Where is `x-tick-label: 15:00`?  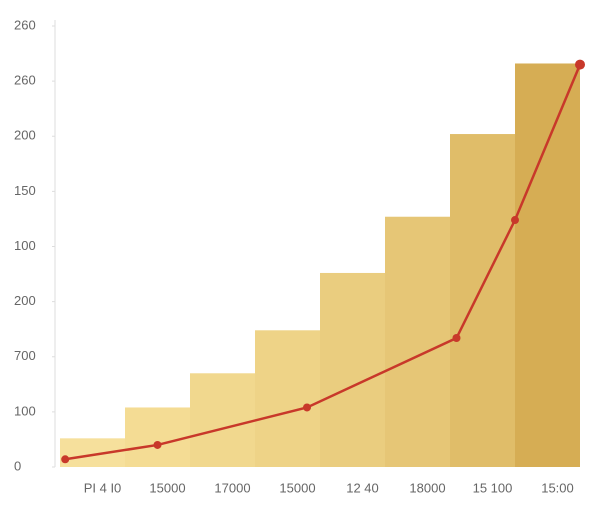 x-tick-label: 15:00 is located at coordinates (557, 487).